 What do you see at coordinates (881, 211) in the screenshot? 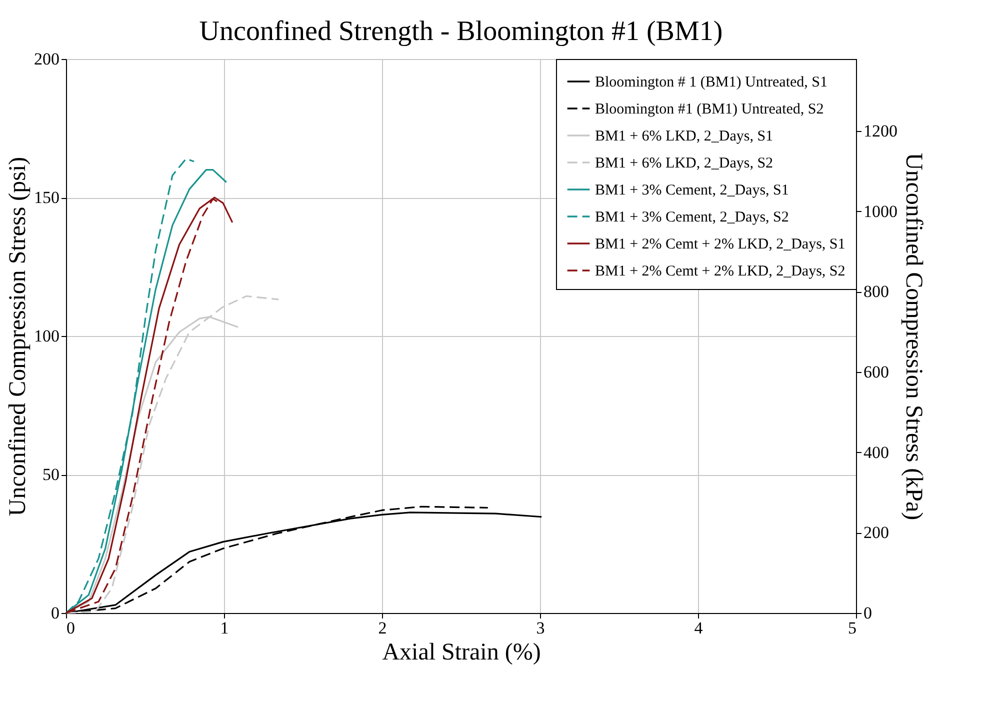
I see `y2-tick-label: 1000` at bounding box center [881, 211].